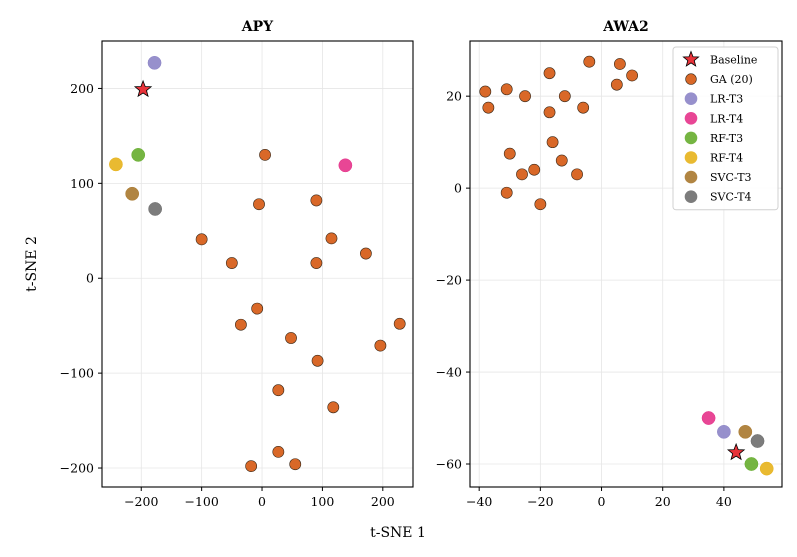  I want to click on x-tick-label: 40, so click(724, 501).